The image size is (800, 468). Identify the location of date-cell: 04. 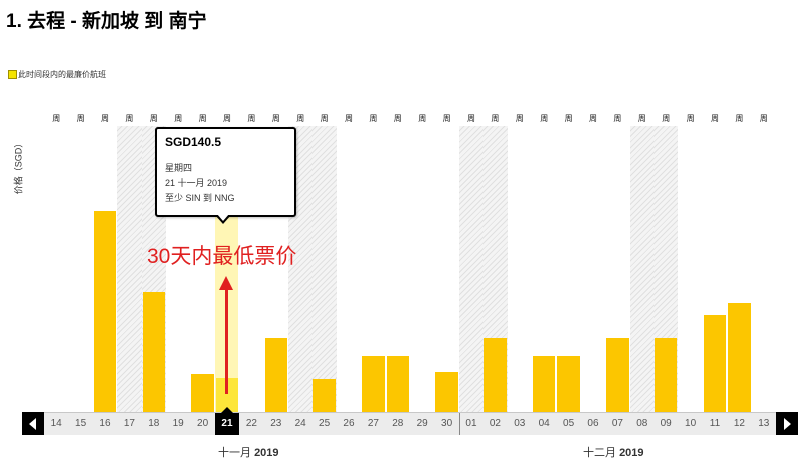
(544, 423).